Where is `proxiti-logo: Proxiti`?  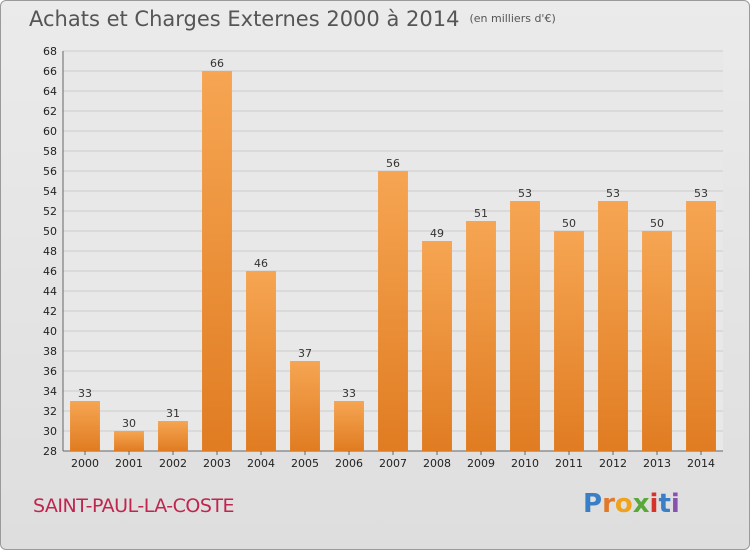
proxiti-logo: Proxiti is located at coordinates (631, 504).